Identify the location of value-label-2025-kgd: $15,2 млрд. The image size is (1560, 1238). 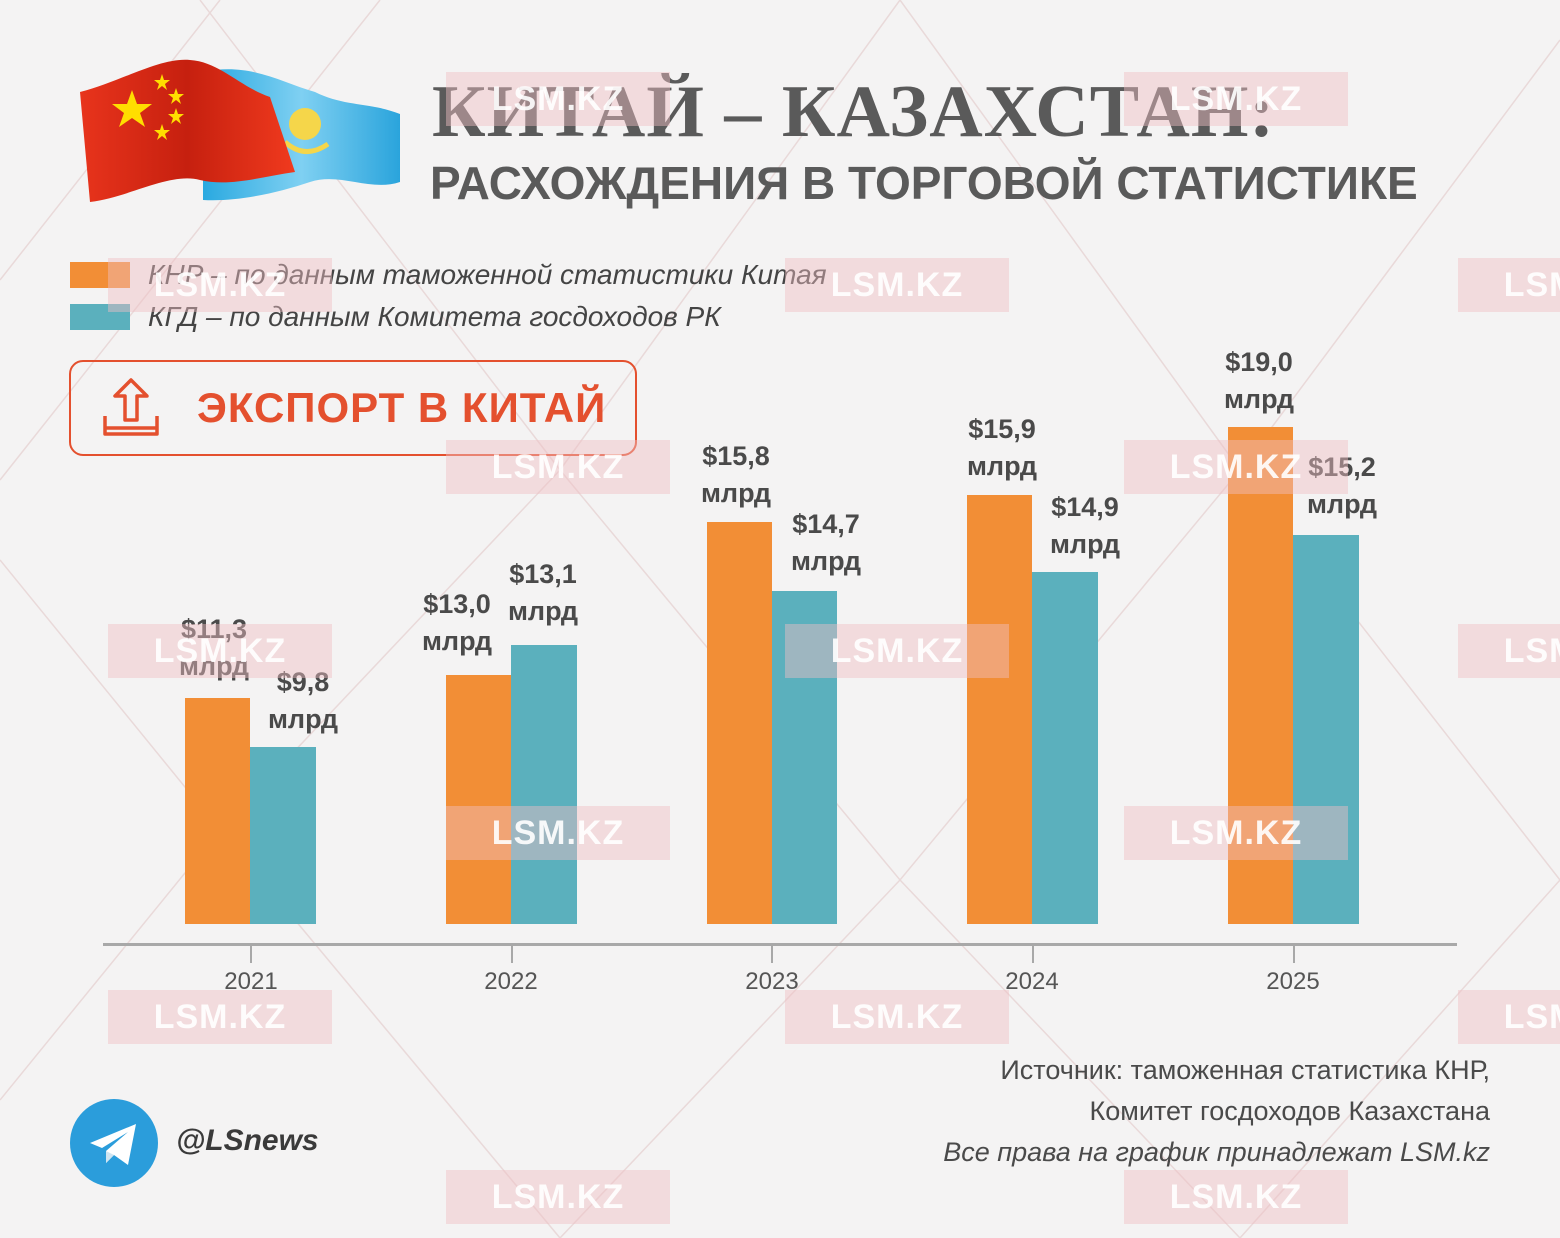
(1342, 485).